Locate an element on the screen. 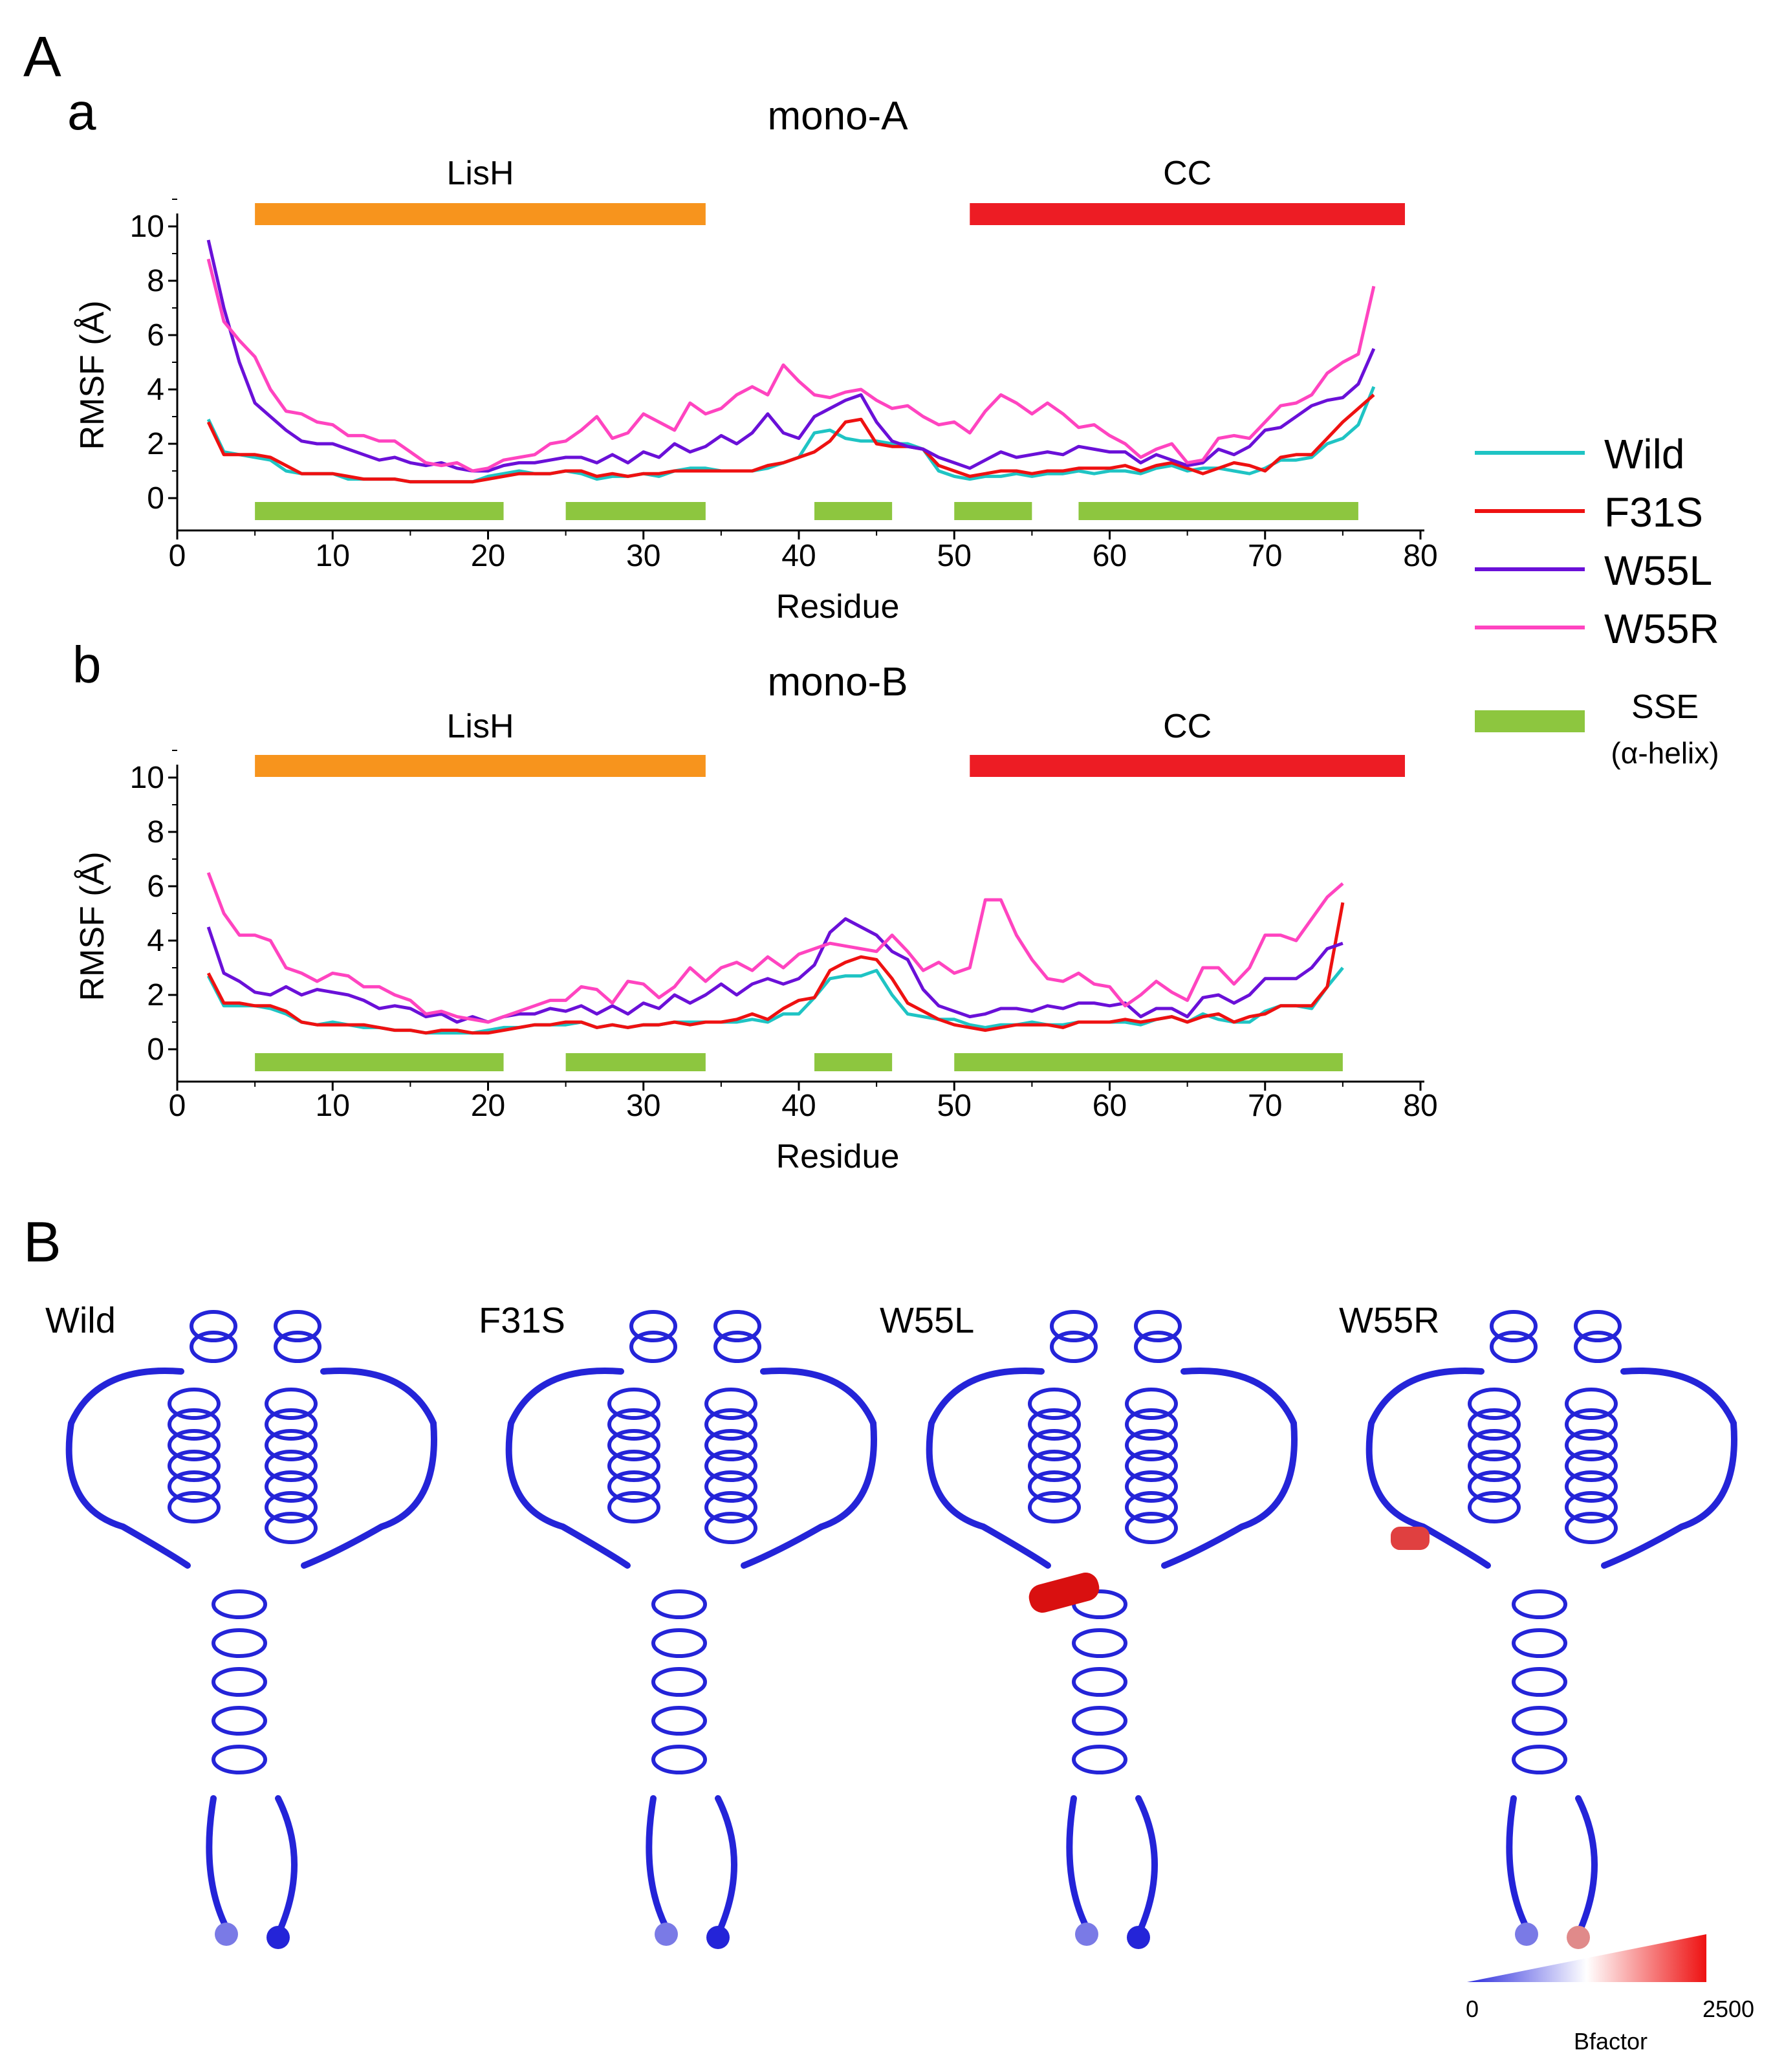  structure-w55l is located at coordinates (1112, 1629).